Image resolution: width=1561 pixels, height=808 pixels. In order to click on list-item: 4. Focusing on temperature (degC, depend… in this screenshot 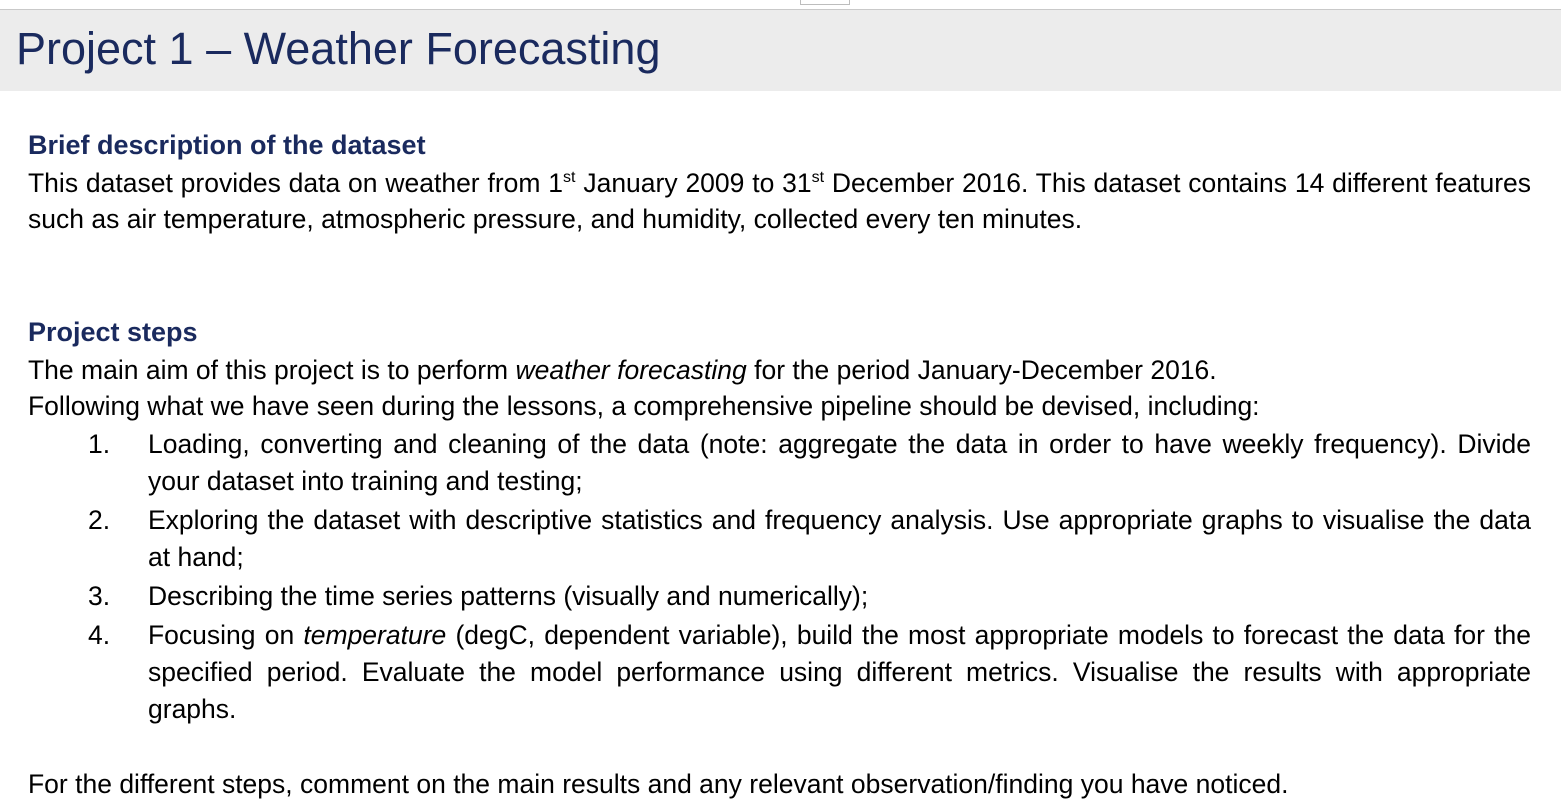, I will do `click(779, 672)`.